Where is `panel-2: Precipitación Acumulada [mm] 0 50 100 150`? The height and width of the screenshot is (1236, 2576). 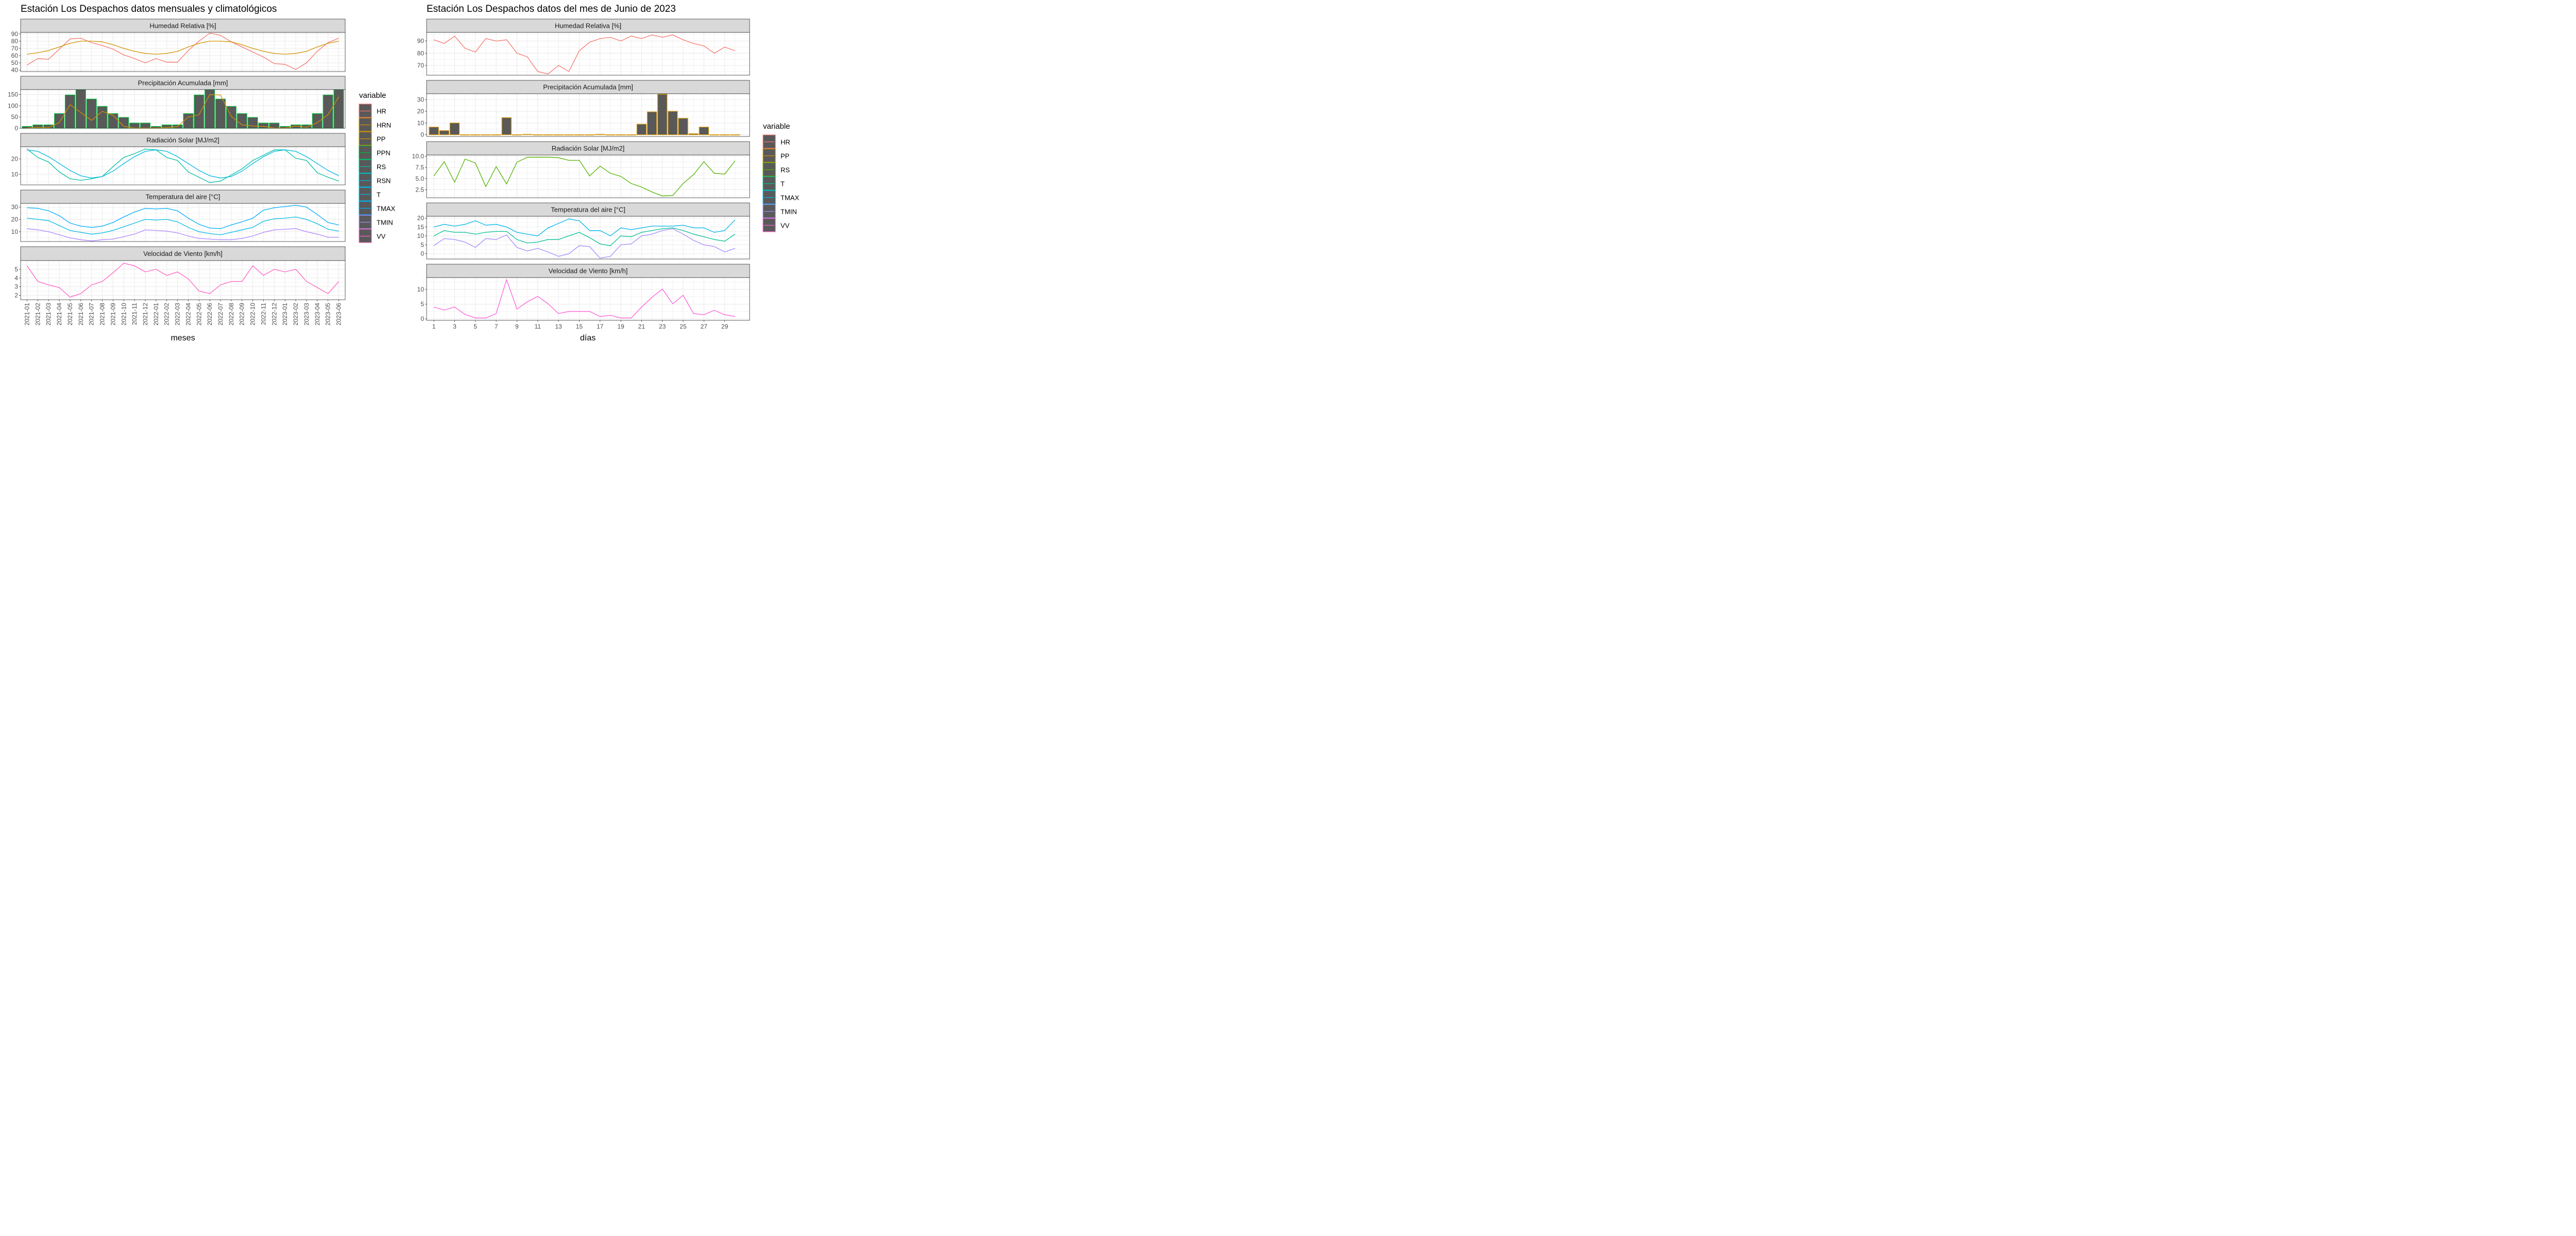
panel-2: Precipitación Acumulada [mm] 0 50 100 150 is located at coordinates (177, 104).